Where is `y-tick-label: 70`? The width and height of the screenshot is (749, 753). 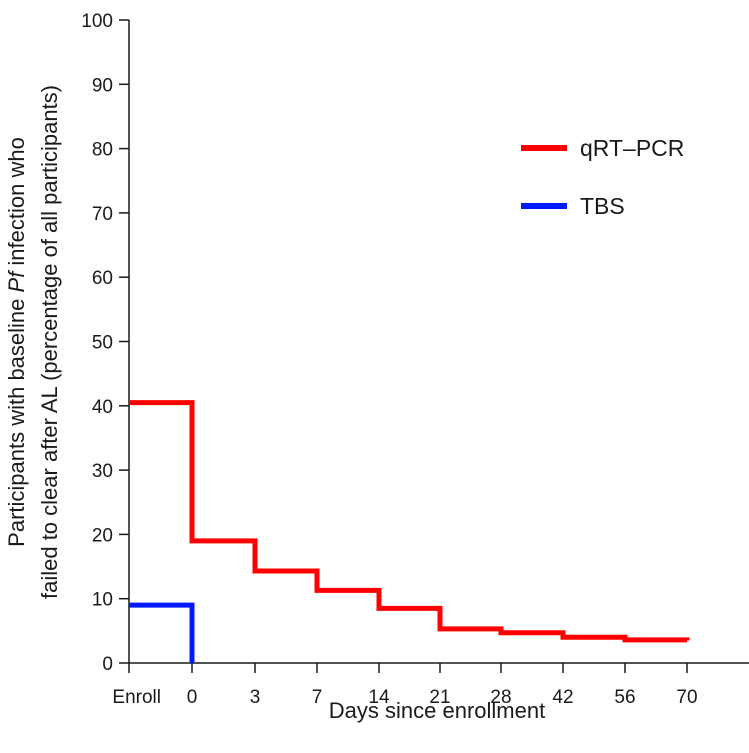
y-tick-label: 70 is located at coordinates (102, 214).